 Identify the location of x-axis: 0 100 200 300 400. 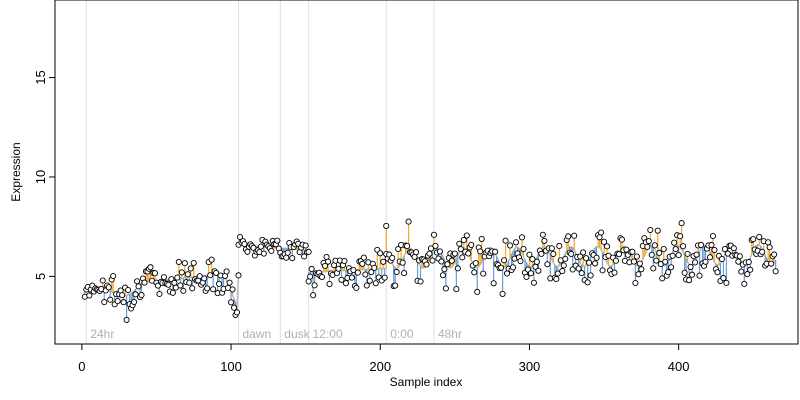
(383, 359).